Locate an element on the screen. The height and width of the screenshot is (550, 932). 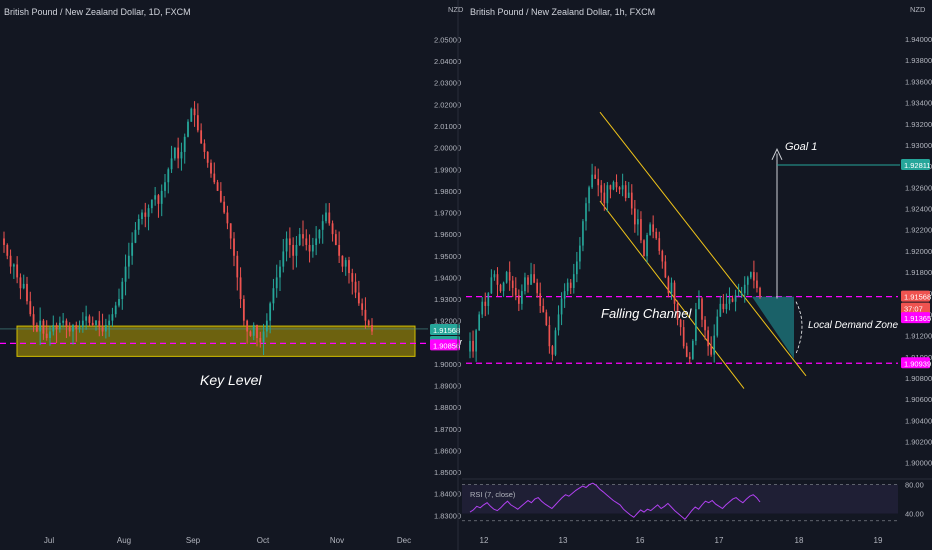
daily-x-tick: Dec is located at coordinates (404, 540).